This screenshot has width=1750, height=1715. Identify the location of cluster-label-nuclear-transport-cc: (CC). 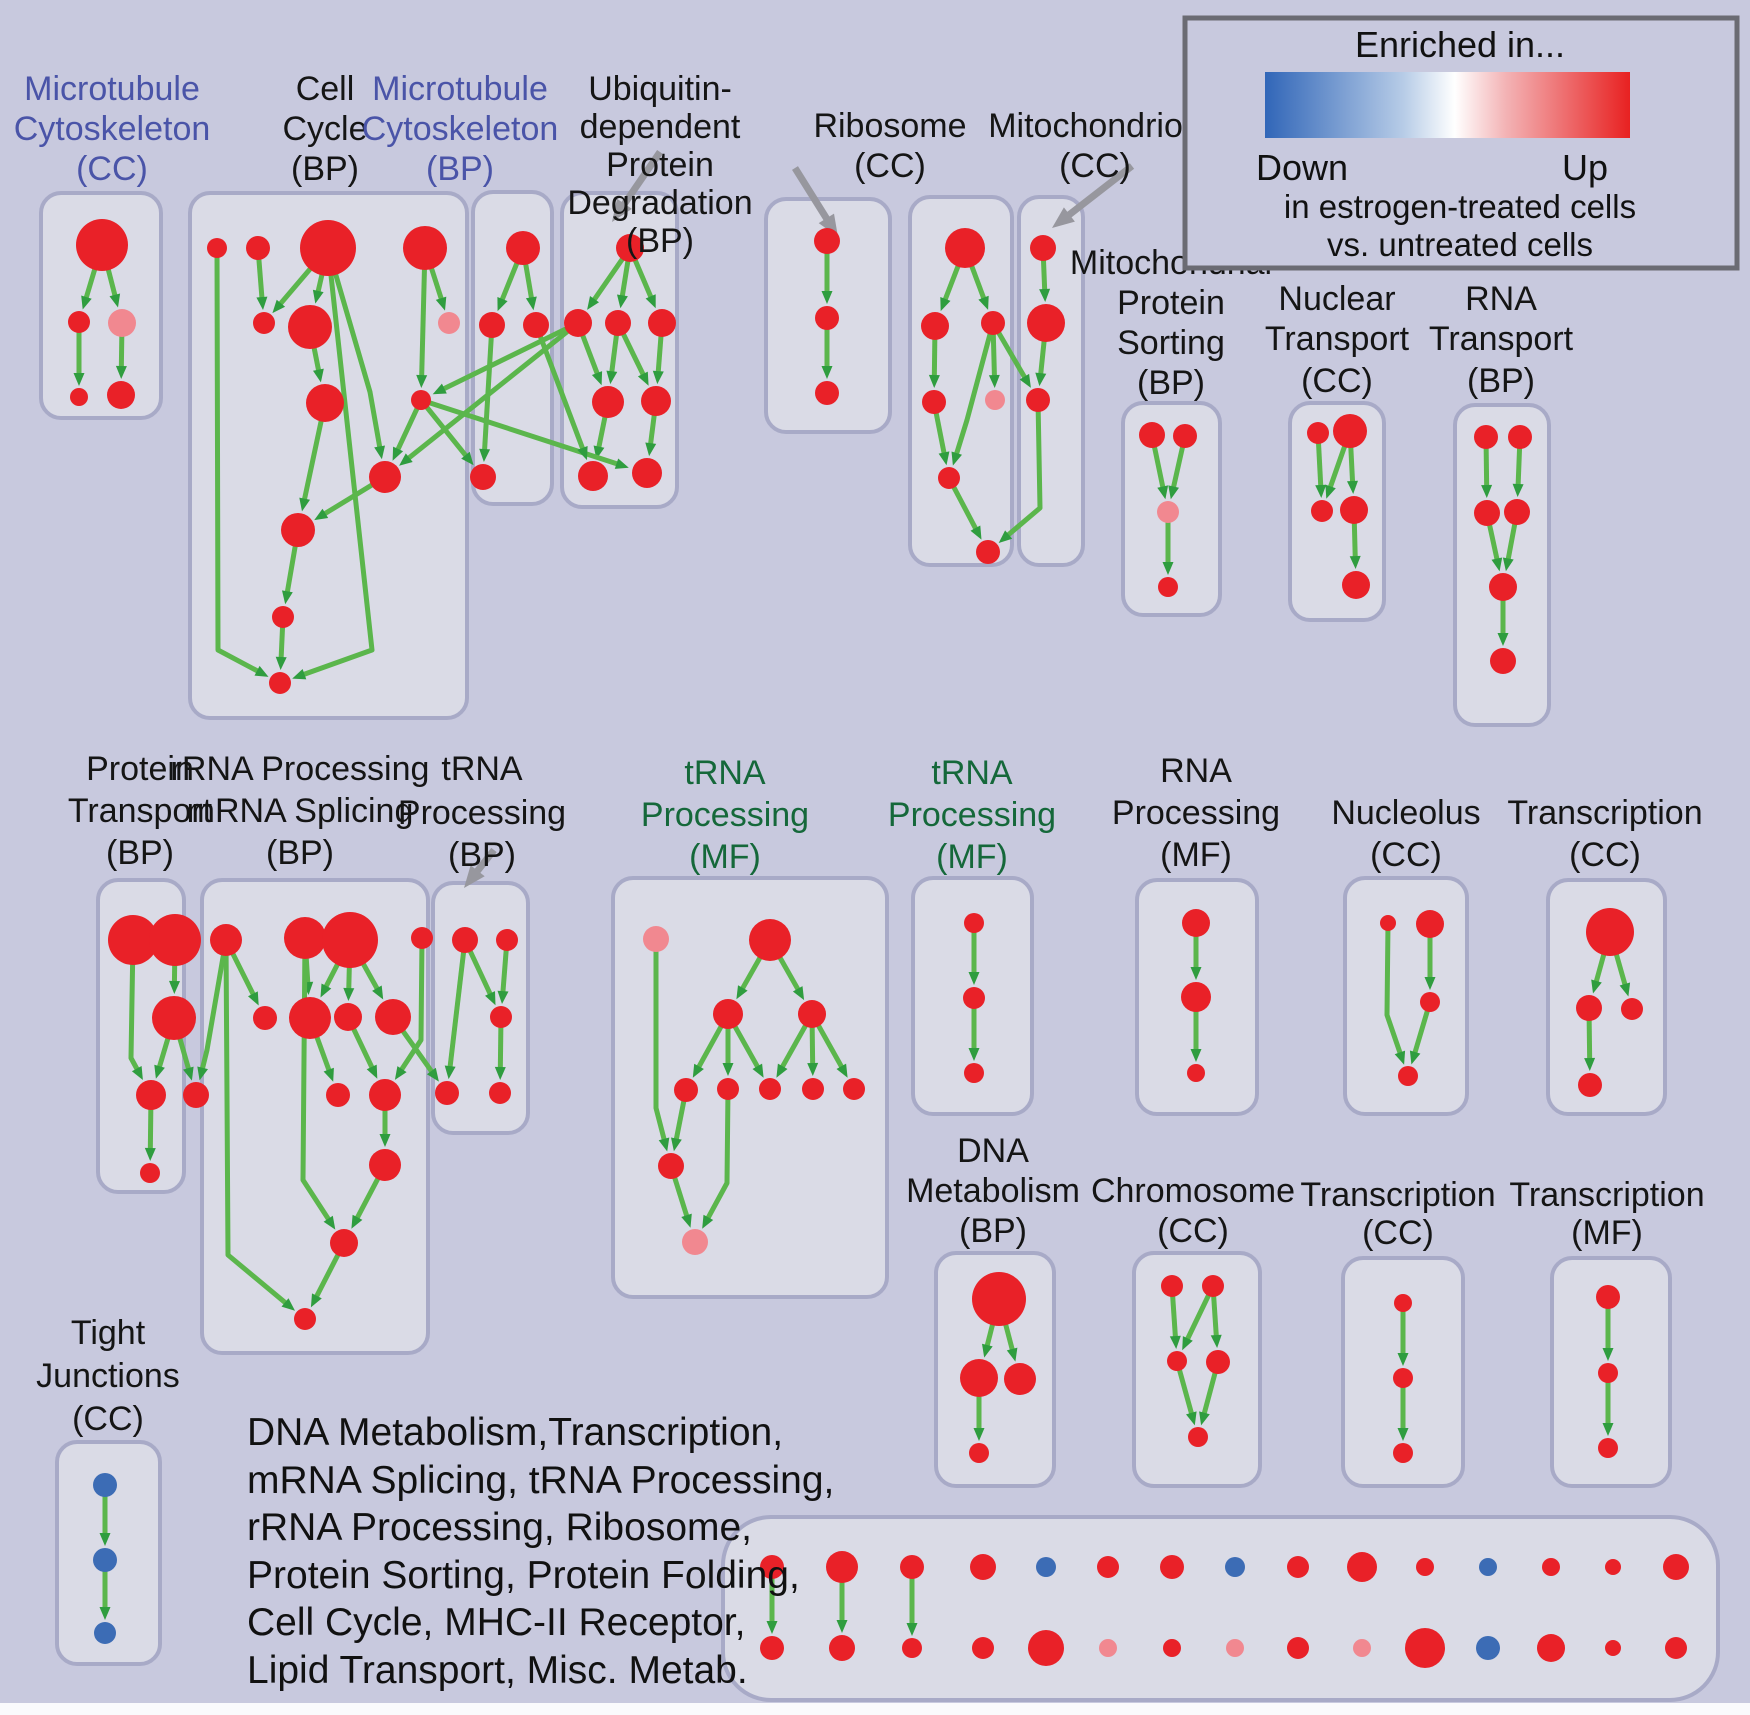
(1337, 381).